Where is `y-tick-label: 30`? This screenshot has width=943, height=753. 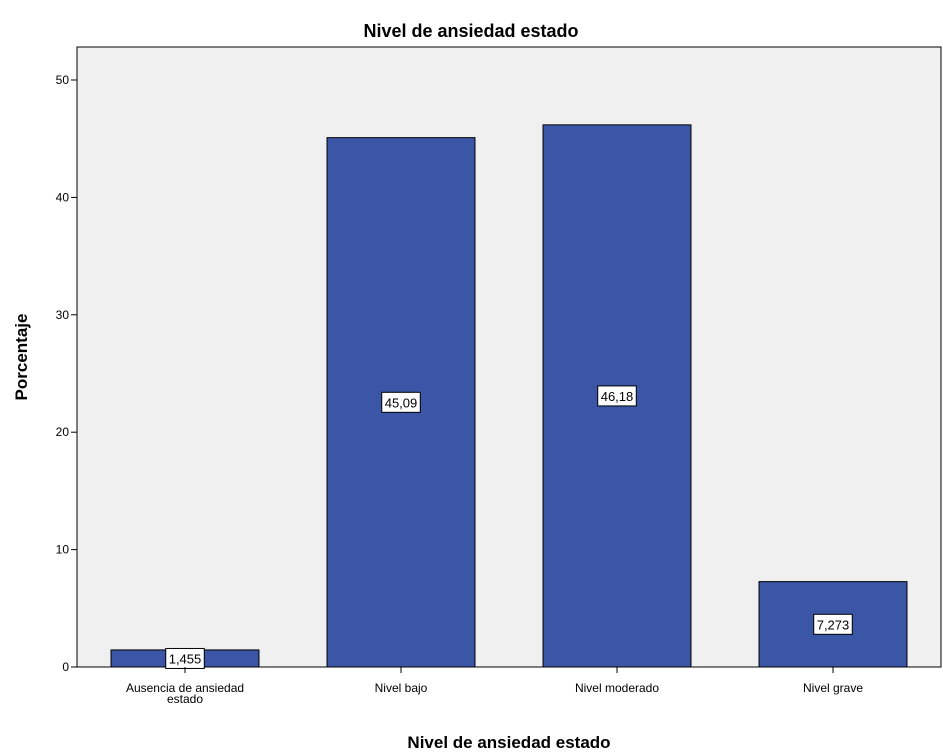 y-tick-label: 30 is located at coordinates (63, 315).